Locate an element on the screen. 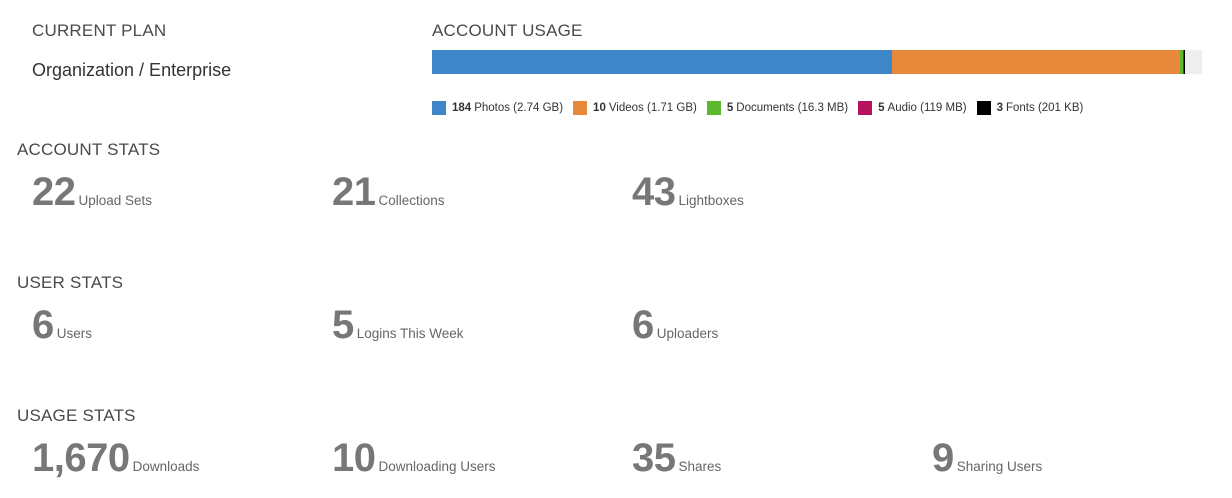  usage-bar-segment-documents is located at coordinates (1182, 62).